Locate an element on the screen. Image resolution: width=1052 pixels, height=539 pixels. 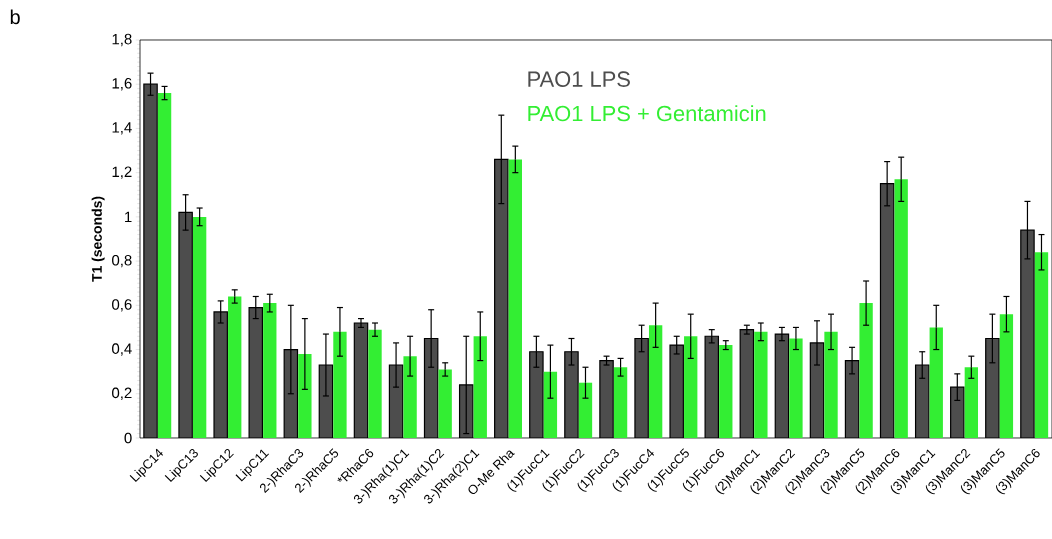
y-tick-label: 1,6 is located at coordinates (122, 84).